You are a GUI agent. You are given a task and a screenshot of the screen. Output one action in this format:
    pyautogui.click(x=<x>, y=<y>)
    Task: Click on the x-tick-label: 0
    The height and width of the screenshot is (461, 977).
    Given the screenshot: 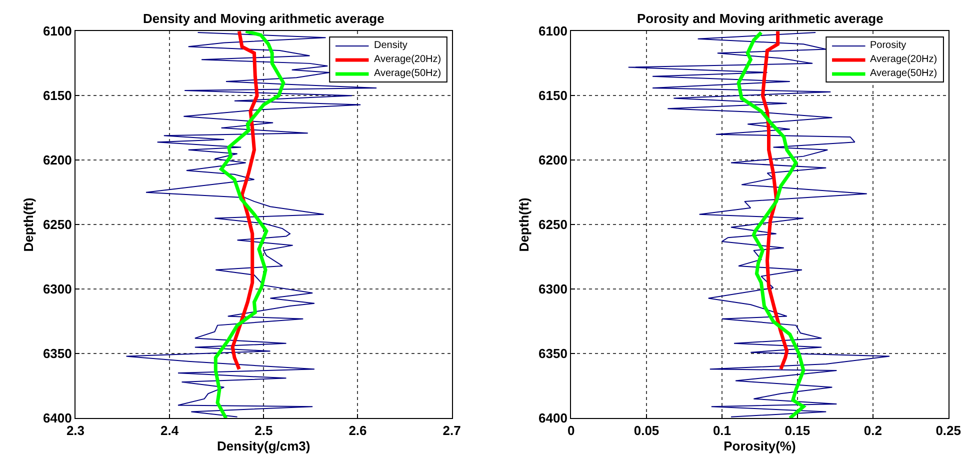 What is the action you would take?
    pyautogui.click(x=571, y=430)
    